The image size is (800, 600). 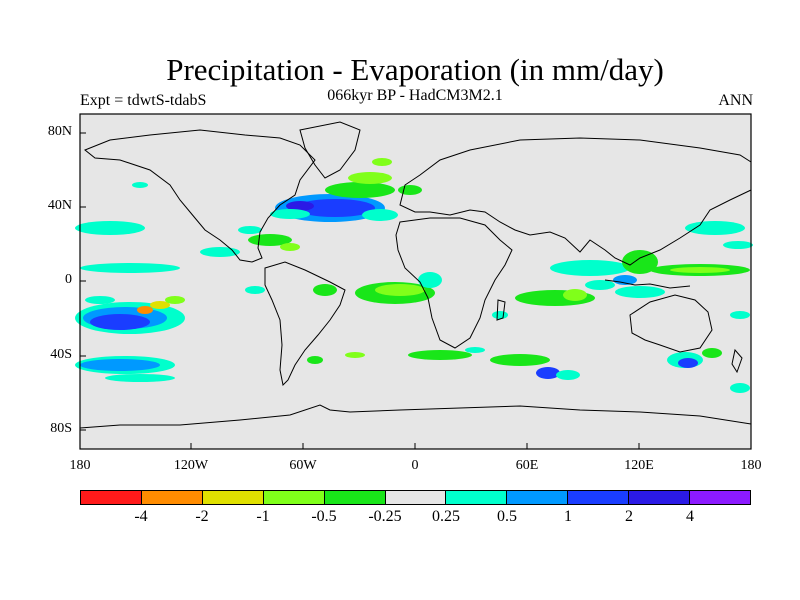 I want to click on colorbar, so click(x=415, y=497).